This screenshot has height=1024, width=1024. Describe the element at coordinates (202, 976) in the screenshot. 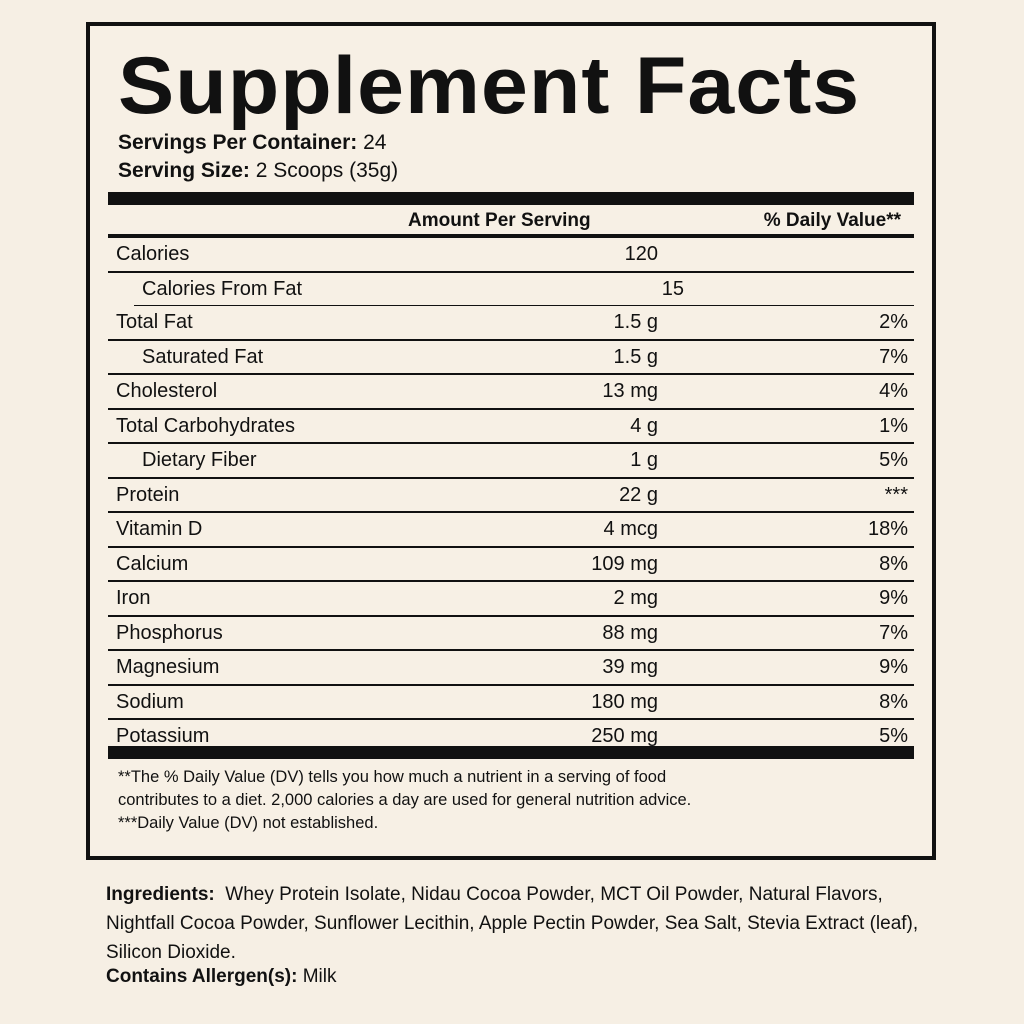

I see `allergens-label: Contains Allergen(s):` at that location.